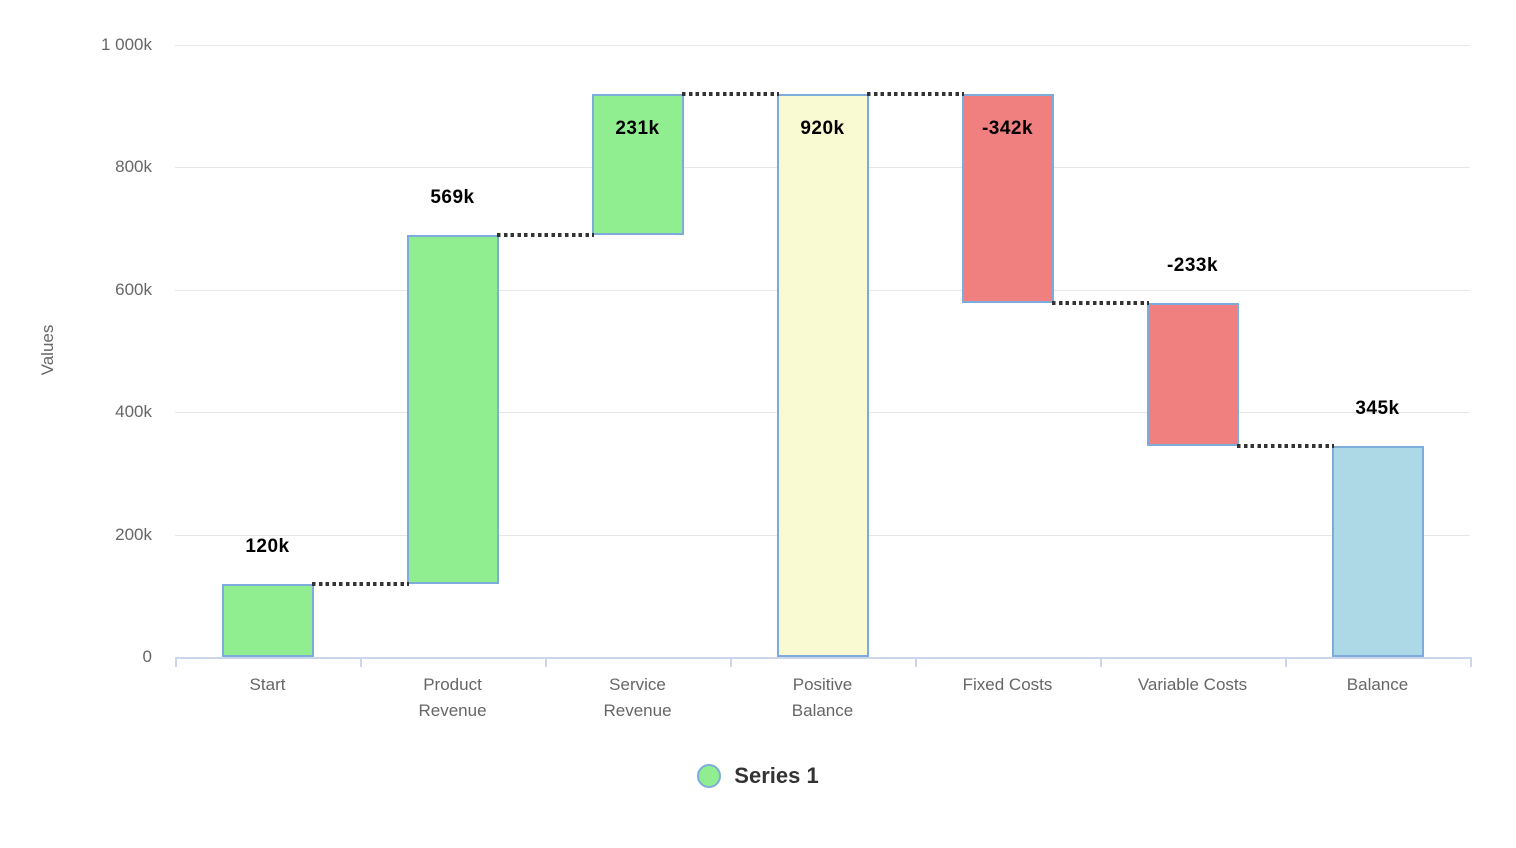 This screenshot has height=848, width=1516. Describe the element at coordinates (133, 412) in the screenshot. I see `y-axis-tick-label: 400k` at that location.